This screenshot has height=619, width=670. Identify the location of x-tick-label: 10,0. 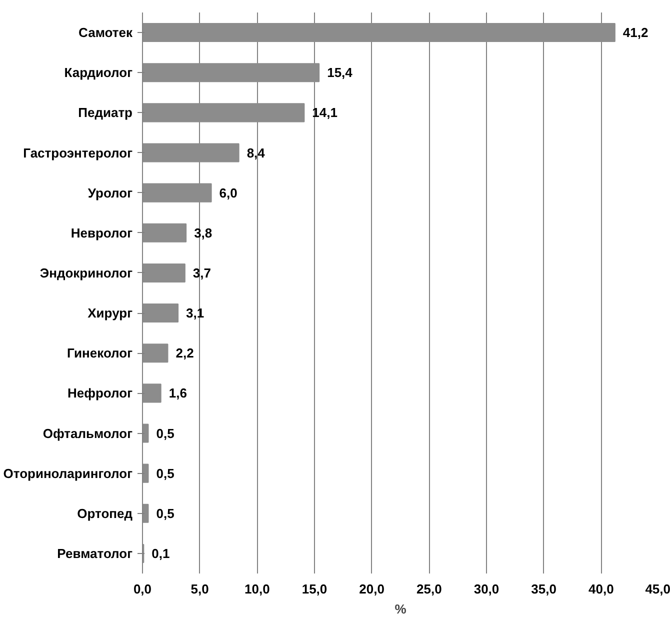
(257, 589).